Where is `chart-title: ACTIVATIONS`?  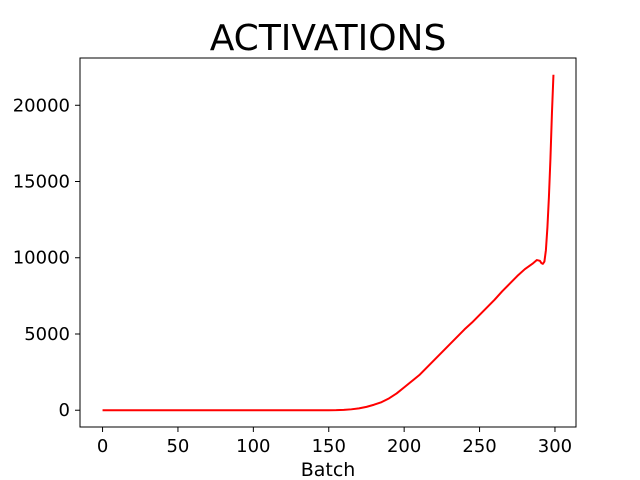
chart-title: ACTIVATIONS is located at coordinates (328, 38).